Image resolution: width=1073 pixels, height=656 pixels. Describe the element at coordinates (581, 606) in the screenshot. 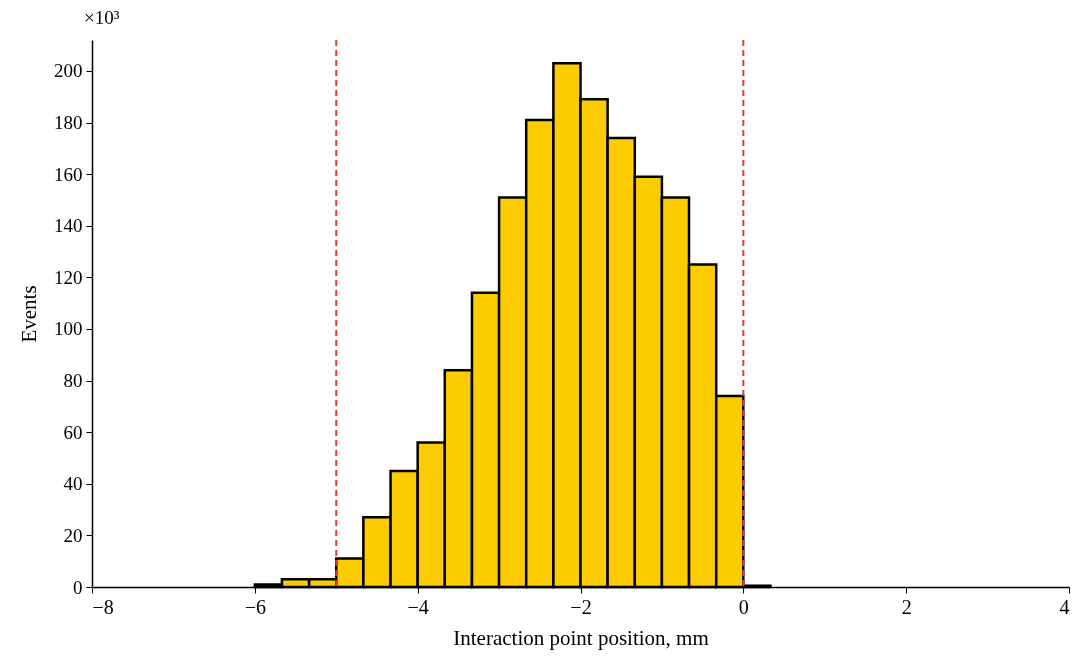

I see `x-tick-label: −2` at that location.